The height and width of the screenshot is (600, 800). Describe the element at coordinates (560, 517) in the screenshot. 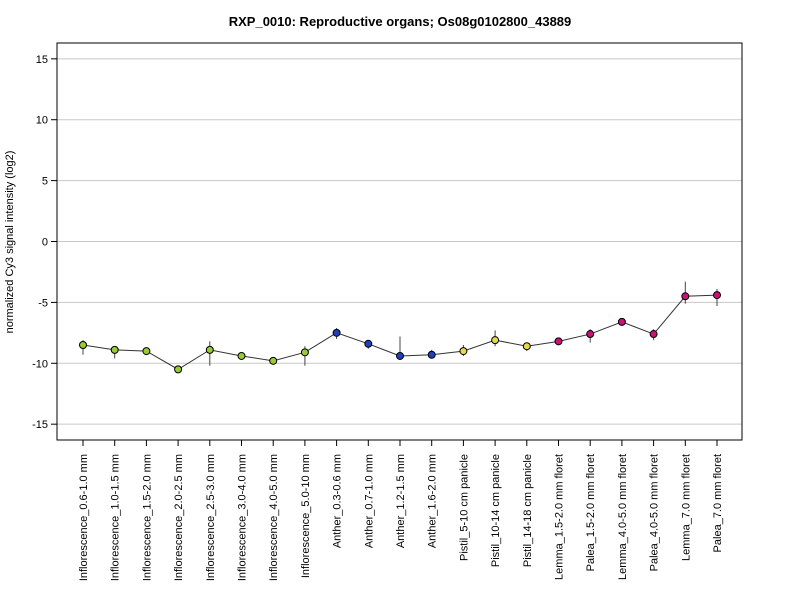

I see `x-tick-label: Lemma_1.5-2.0 mm floret` at that location.